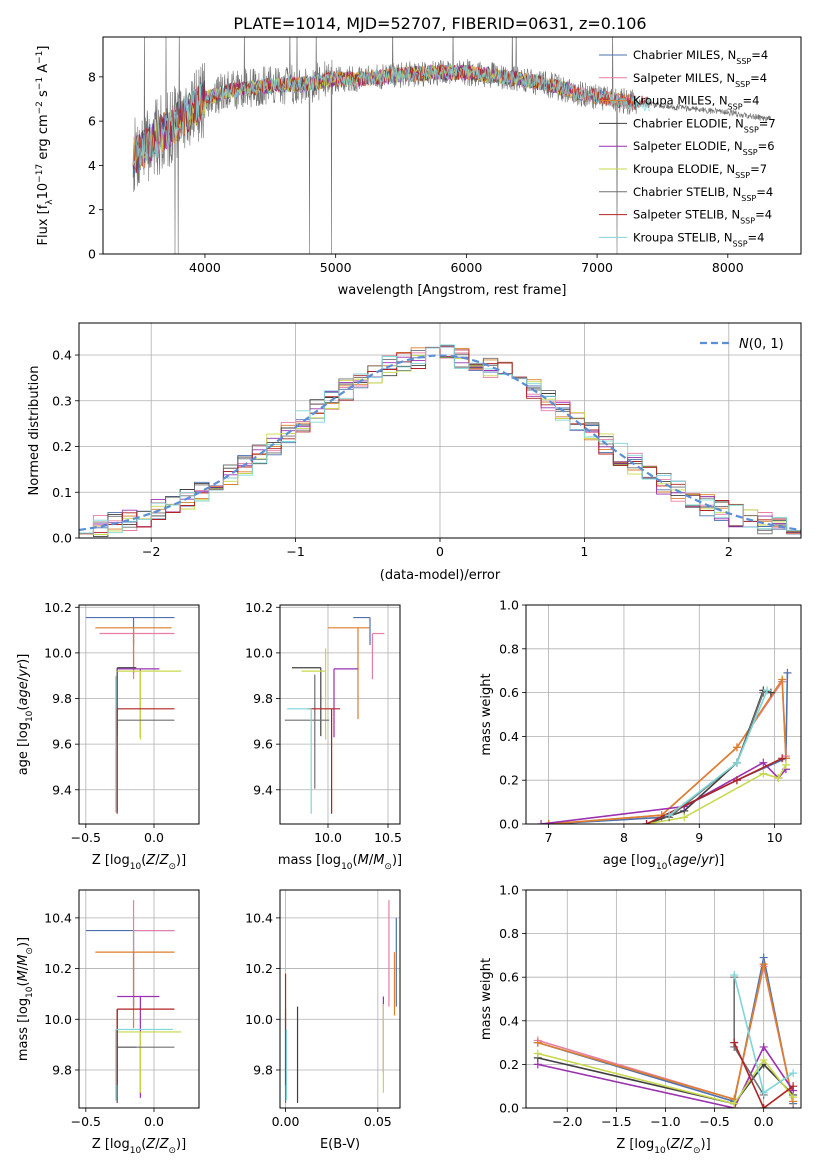  Describe the element at coordinates (340, 1001) in the screenshot. I see `mass-vs-EBV-plot-area` at that location.